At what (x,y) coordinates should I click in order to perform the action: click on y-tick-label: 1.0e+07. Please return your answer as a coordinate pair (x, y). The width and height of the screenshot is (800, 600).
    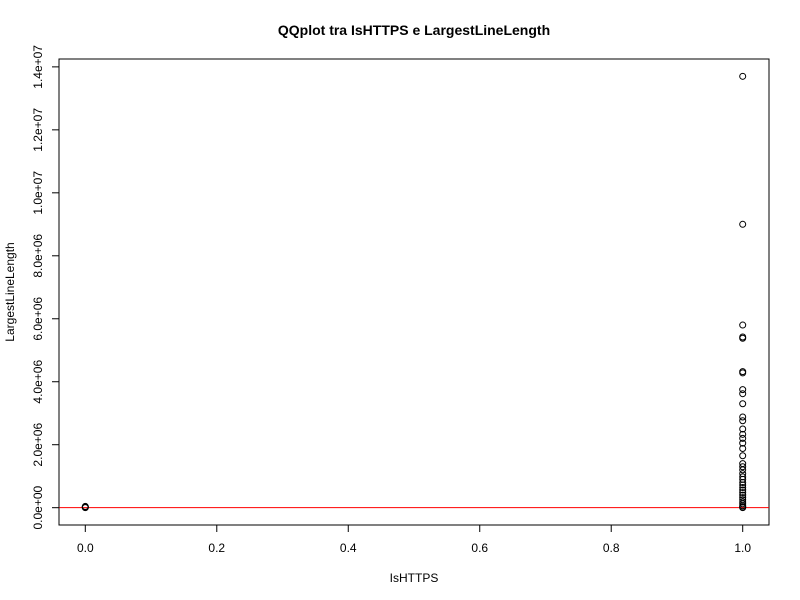
    Looking at the image, I should click on (38, 193).